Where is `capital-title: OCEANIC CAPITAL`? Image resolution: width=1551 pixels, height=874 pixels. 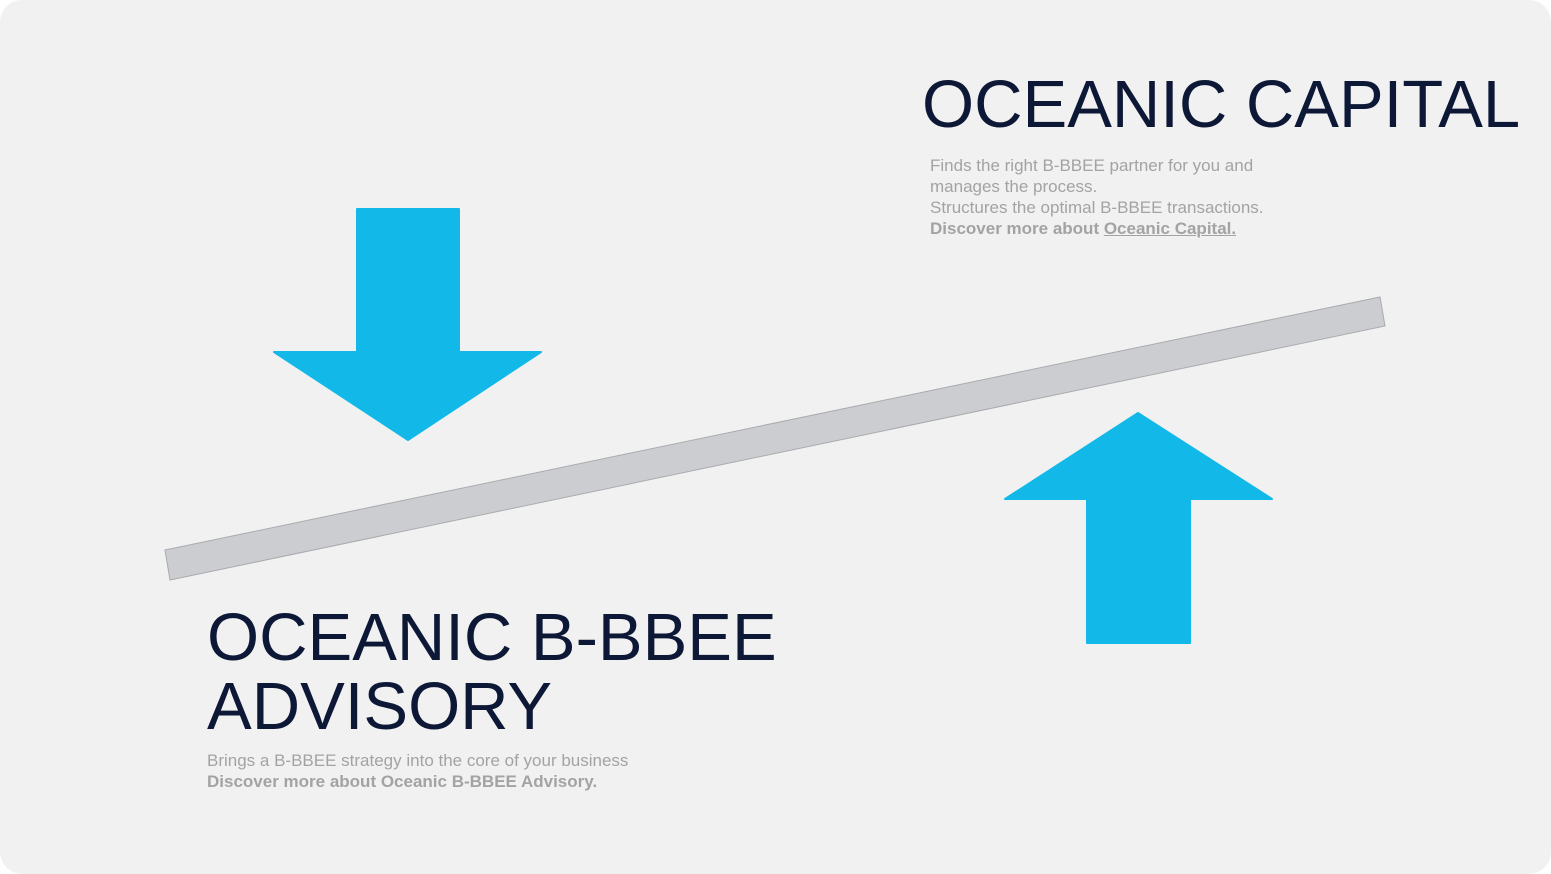 capital-title: OCEANIC CAPITAL is located at coordinates (1221, 104).